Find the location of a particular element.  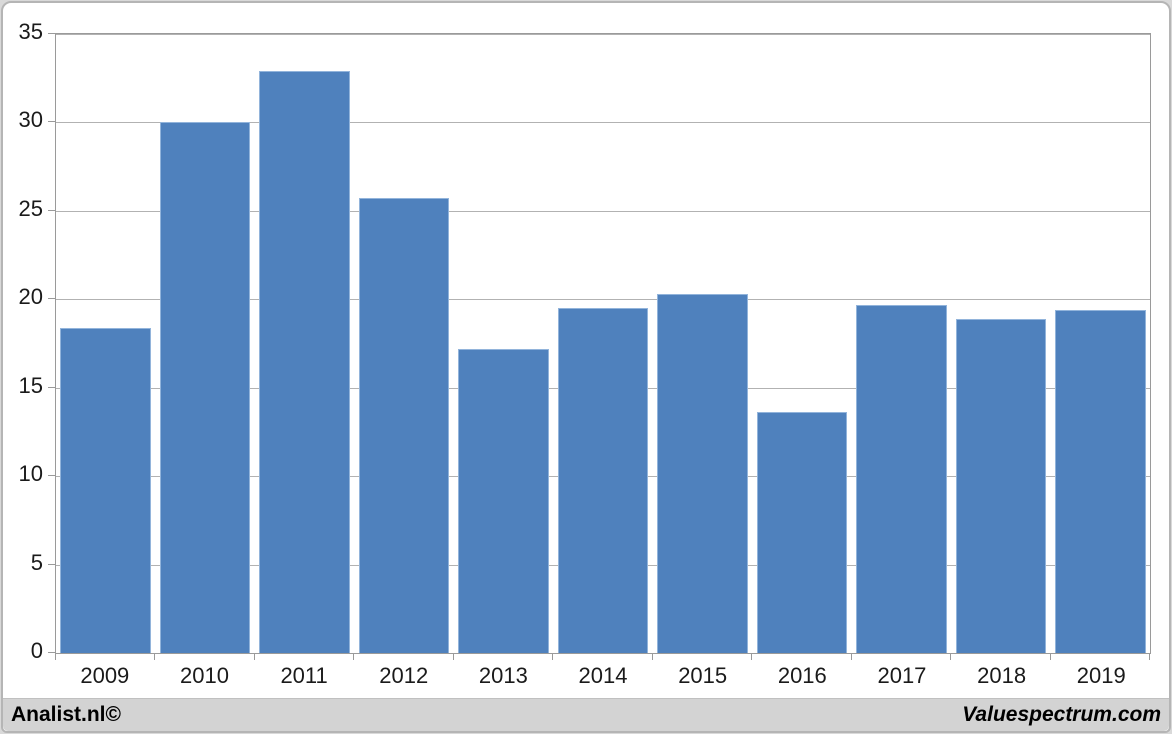

footer-bar: Analist.nl© Valuespectrum.com is located at coordinates (586, 714).